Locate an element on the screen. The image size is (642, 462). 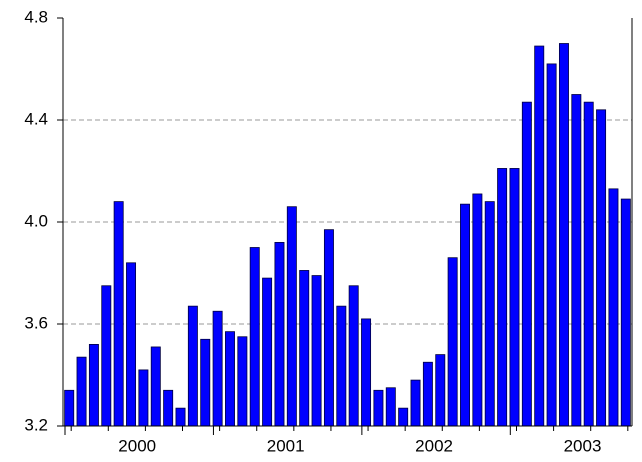
y-tick-label: 4.4 is located at coordinates (36, 118).